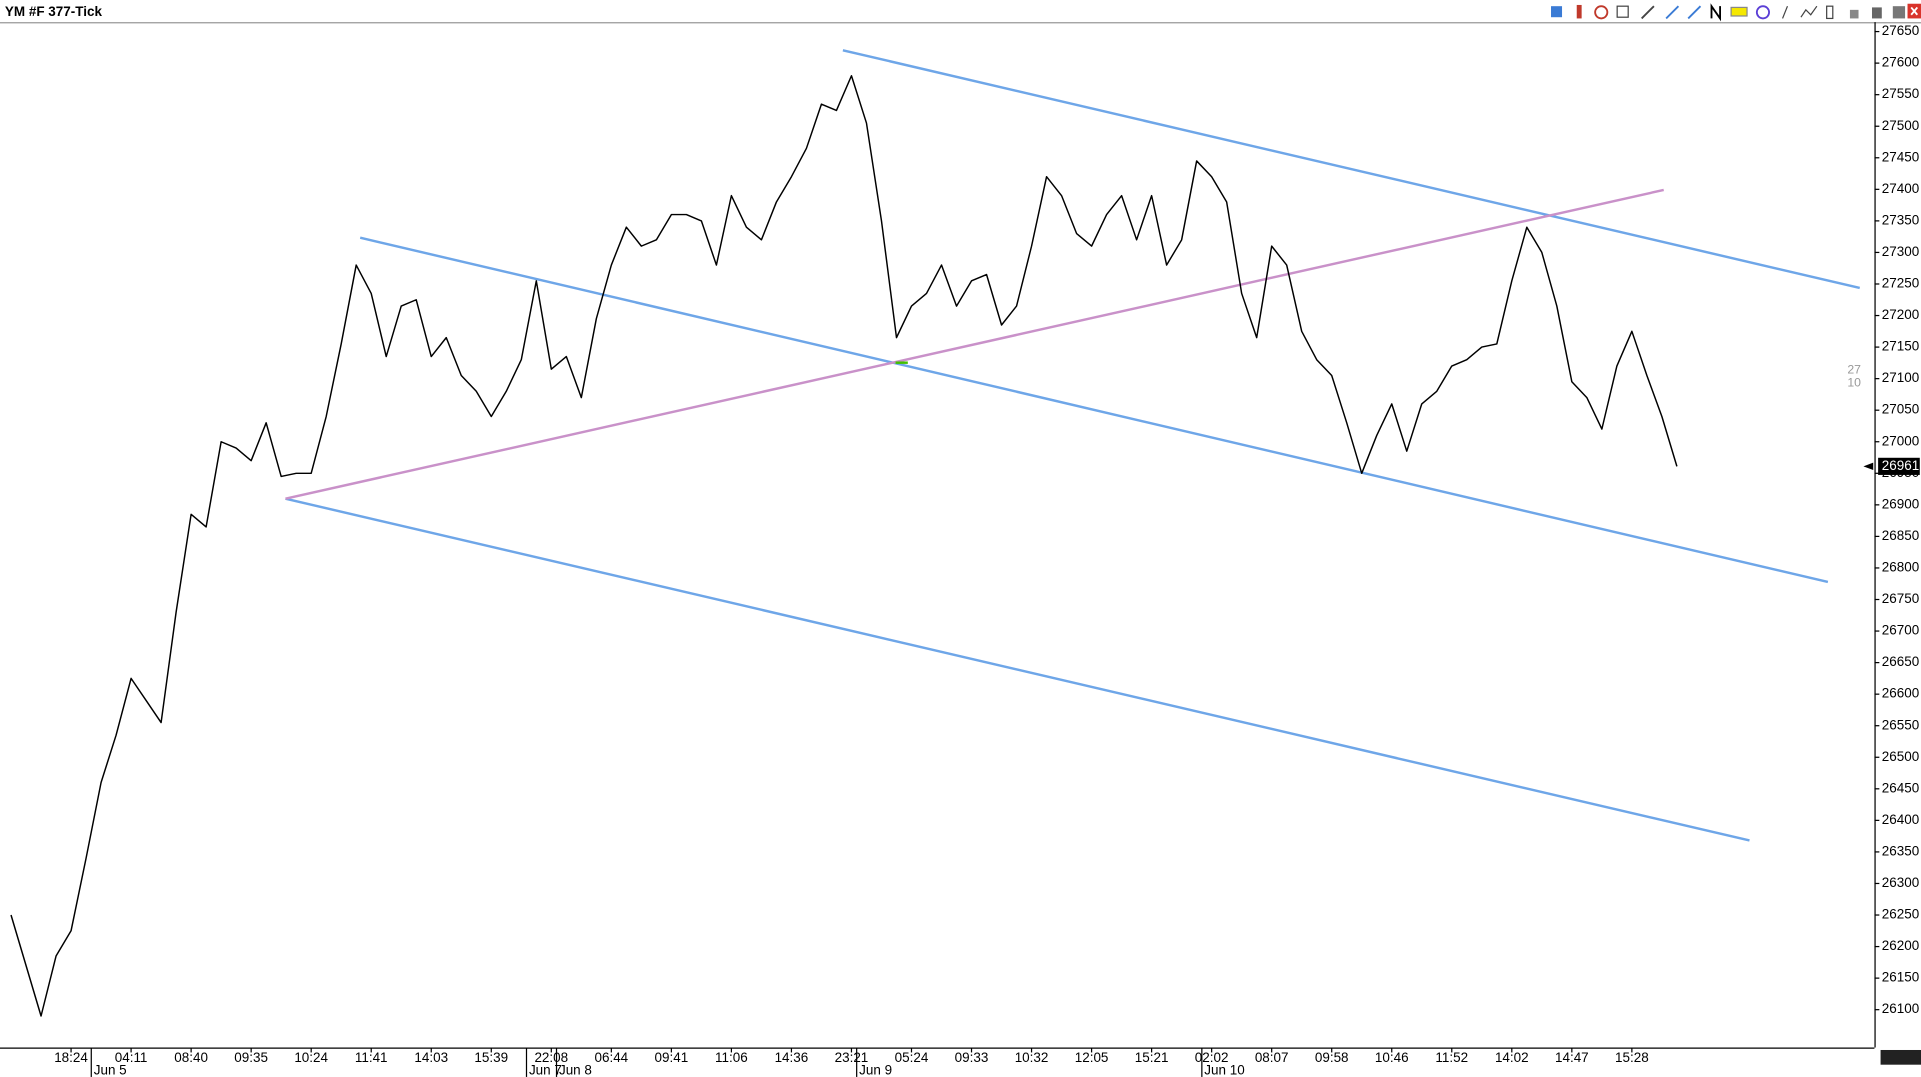 The image size is (1921, 1077). I want to click on y-tick-label: 27000, so click(1900, 440).